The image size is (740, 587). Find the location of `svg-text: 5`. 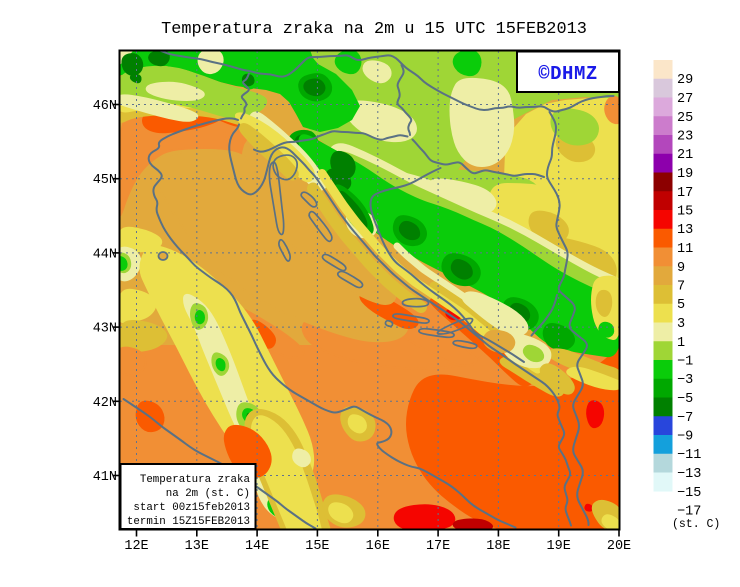

svg-text: 5 is located at coordinates (681, 305).